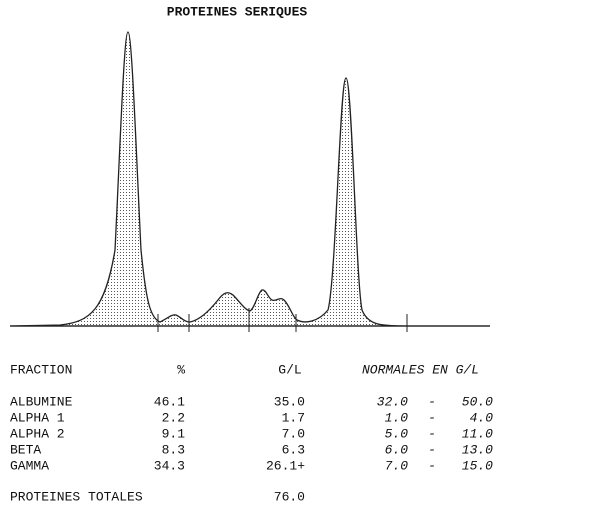 This screenshot has height=517, width=605. Describe the element at coordinates (289, 401) in the screenshot. I see `concentration: 35.0` at that location.